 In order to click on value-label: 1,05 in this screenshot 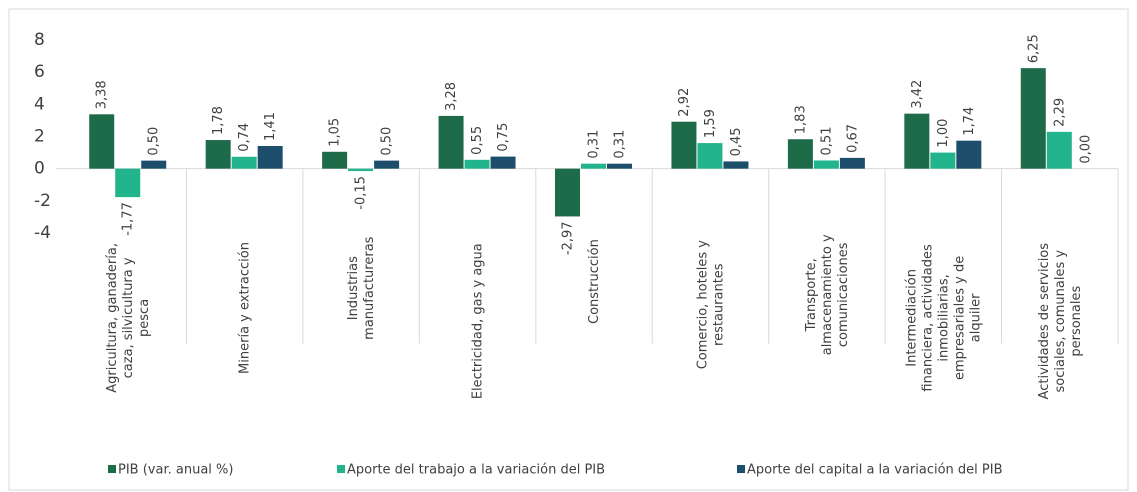, I will do `click(335, 132)`.